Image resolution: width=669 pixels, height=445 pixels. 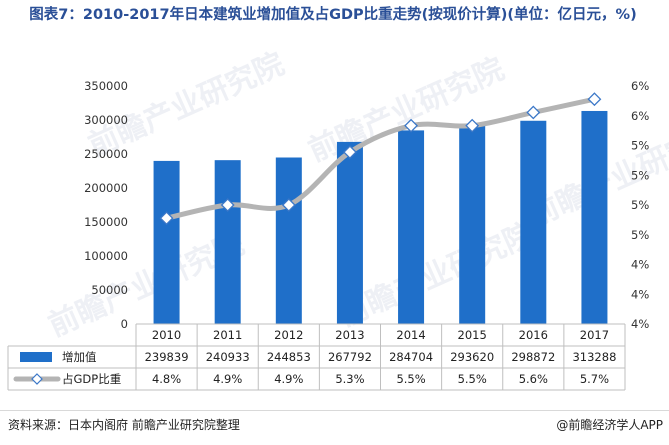 I want to click on line-point-2015, so click(x=472, y=125).